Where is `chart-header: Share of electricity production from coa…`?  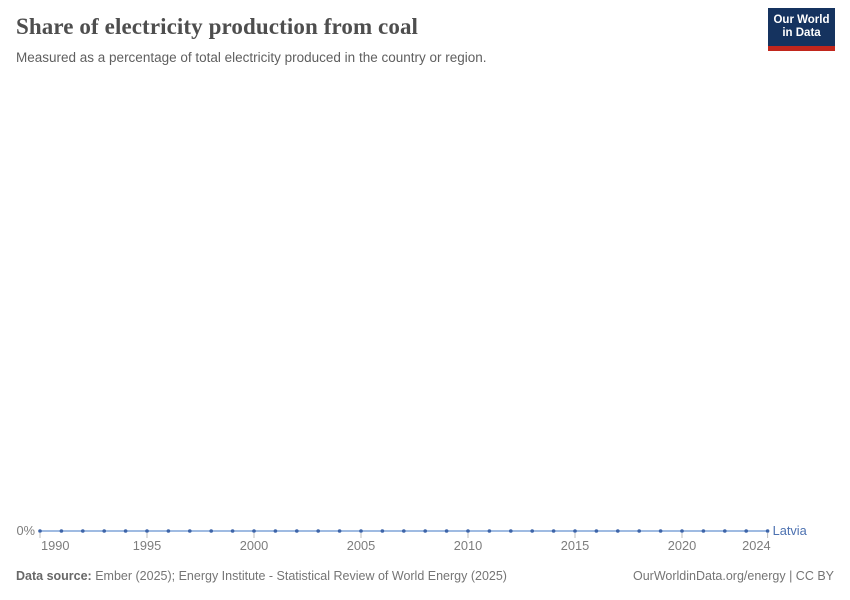
chart-header: Share of electricity production from coa… is located at coordinates (425, 33).